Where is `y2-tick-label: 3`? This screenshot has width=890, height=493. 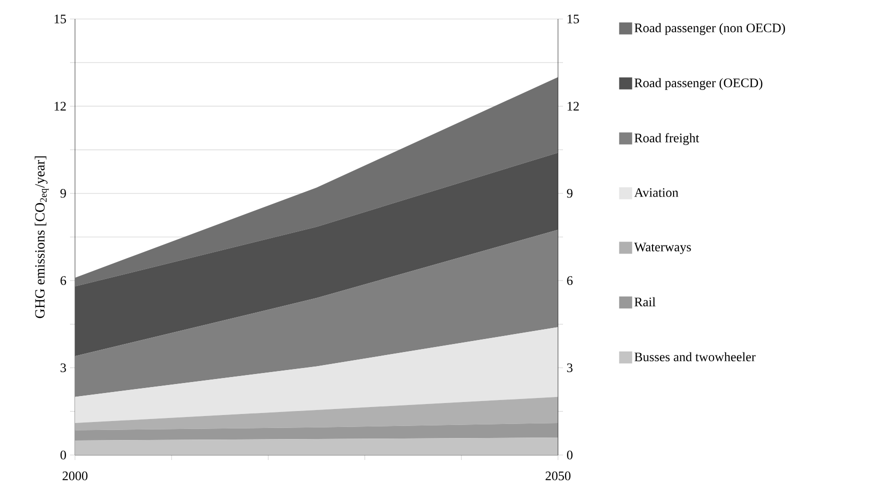 y2-tick-label: 3 is located at coordinates (569, 367).